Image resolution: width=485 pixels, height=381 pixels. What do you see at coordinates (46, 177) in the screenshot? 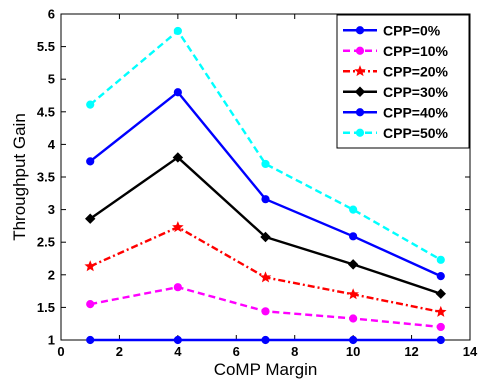
I see `y-tick-label: 3.5` at bounding box center [46, 177].